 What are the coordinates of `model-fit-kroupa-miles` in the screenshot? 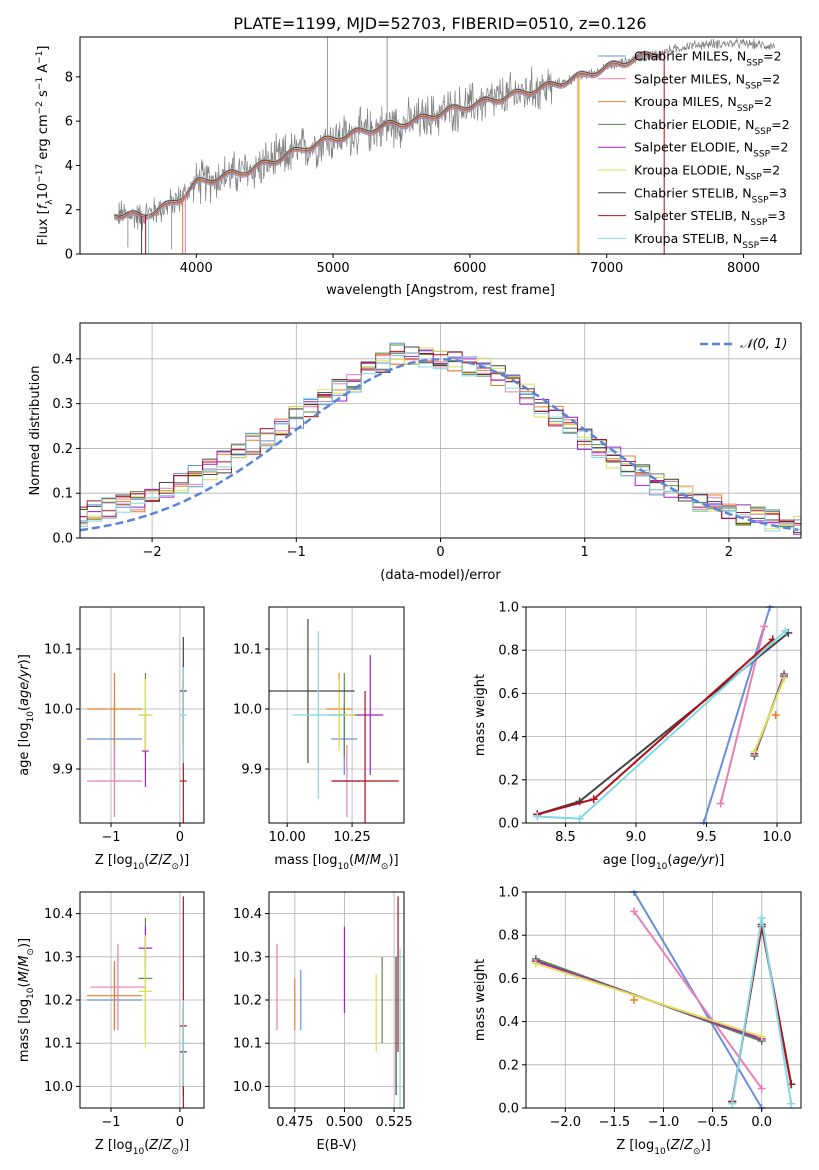 It's located at (388, 137).